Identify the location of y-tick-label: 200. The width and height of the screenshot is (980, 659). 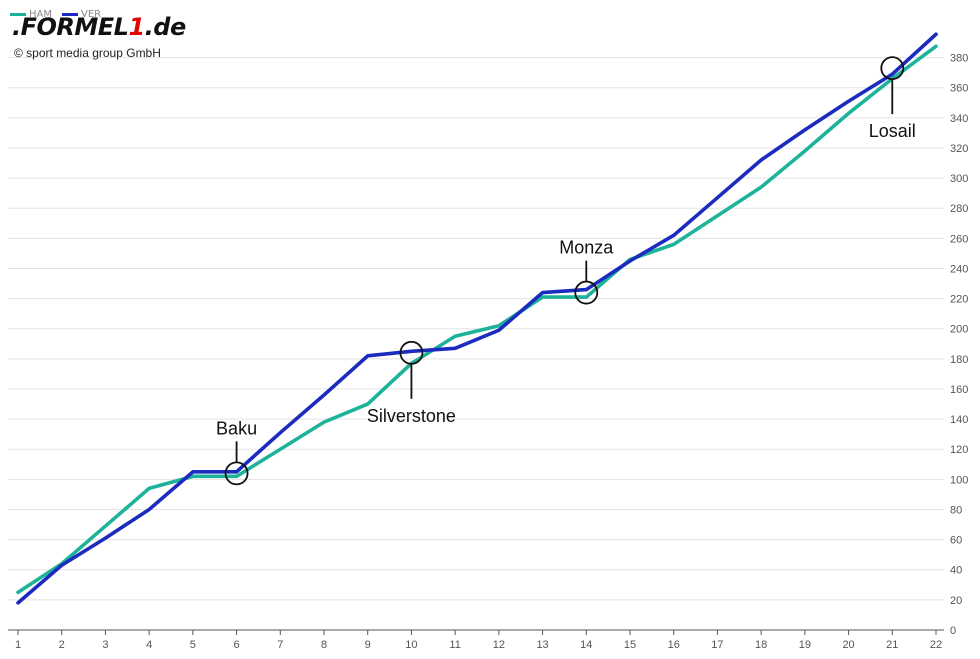
(959, 330).